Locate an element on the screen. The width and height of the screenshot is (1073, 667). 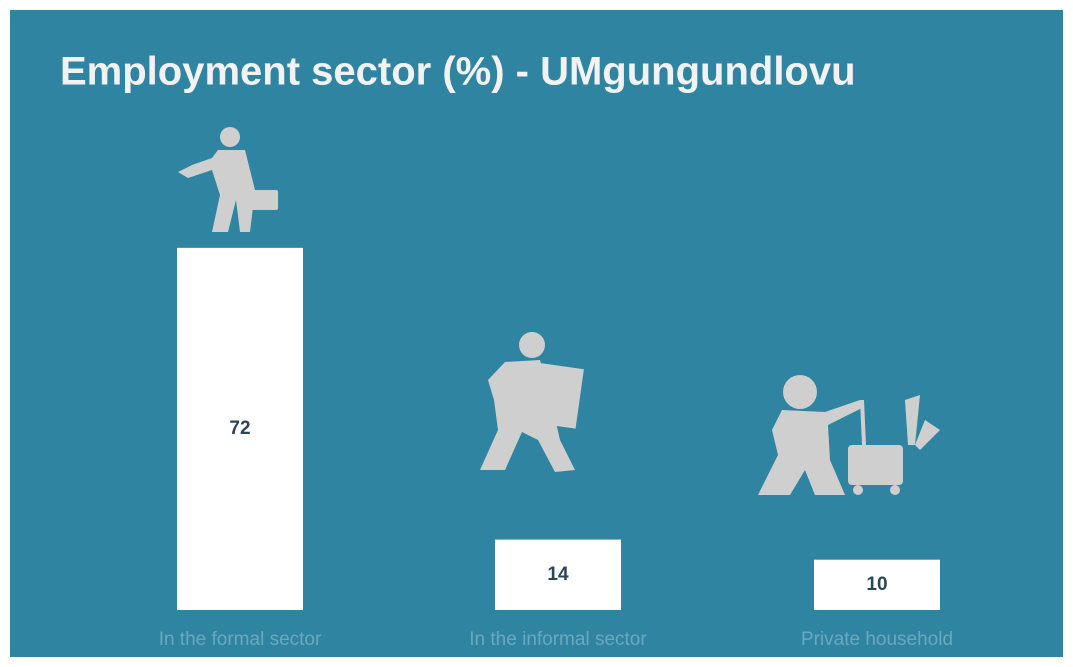
value-label: 72 is located at coordinates (239, 428).